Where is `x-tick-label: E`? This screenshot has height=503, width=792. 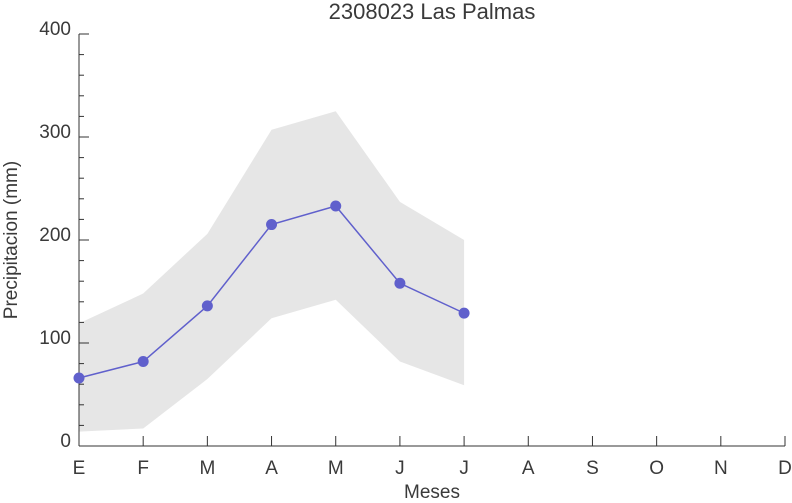
x-tick-label: E is located at coordinates (79, 468).